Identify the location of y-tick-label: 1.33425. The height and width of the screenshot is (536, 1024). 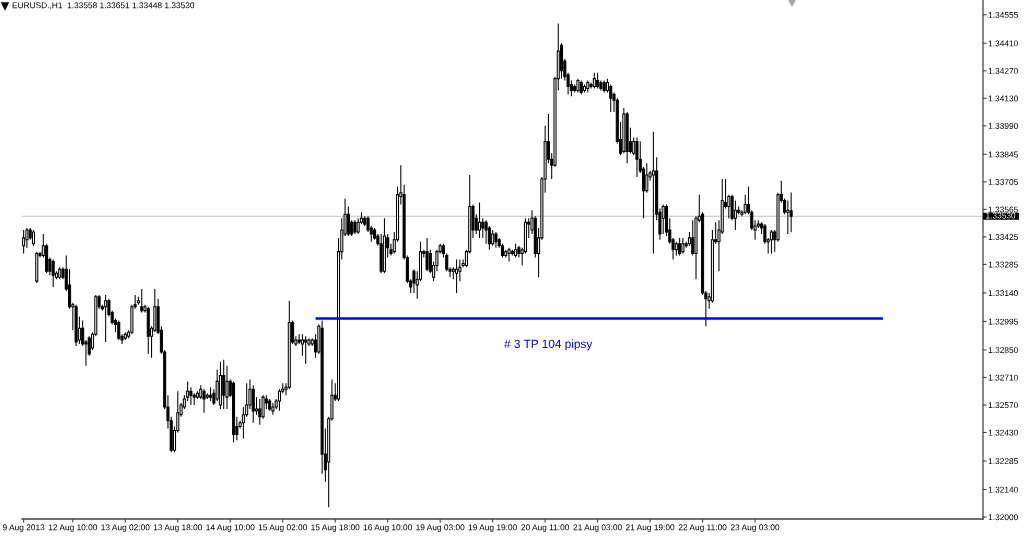
(1003, 237).